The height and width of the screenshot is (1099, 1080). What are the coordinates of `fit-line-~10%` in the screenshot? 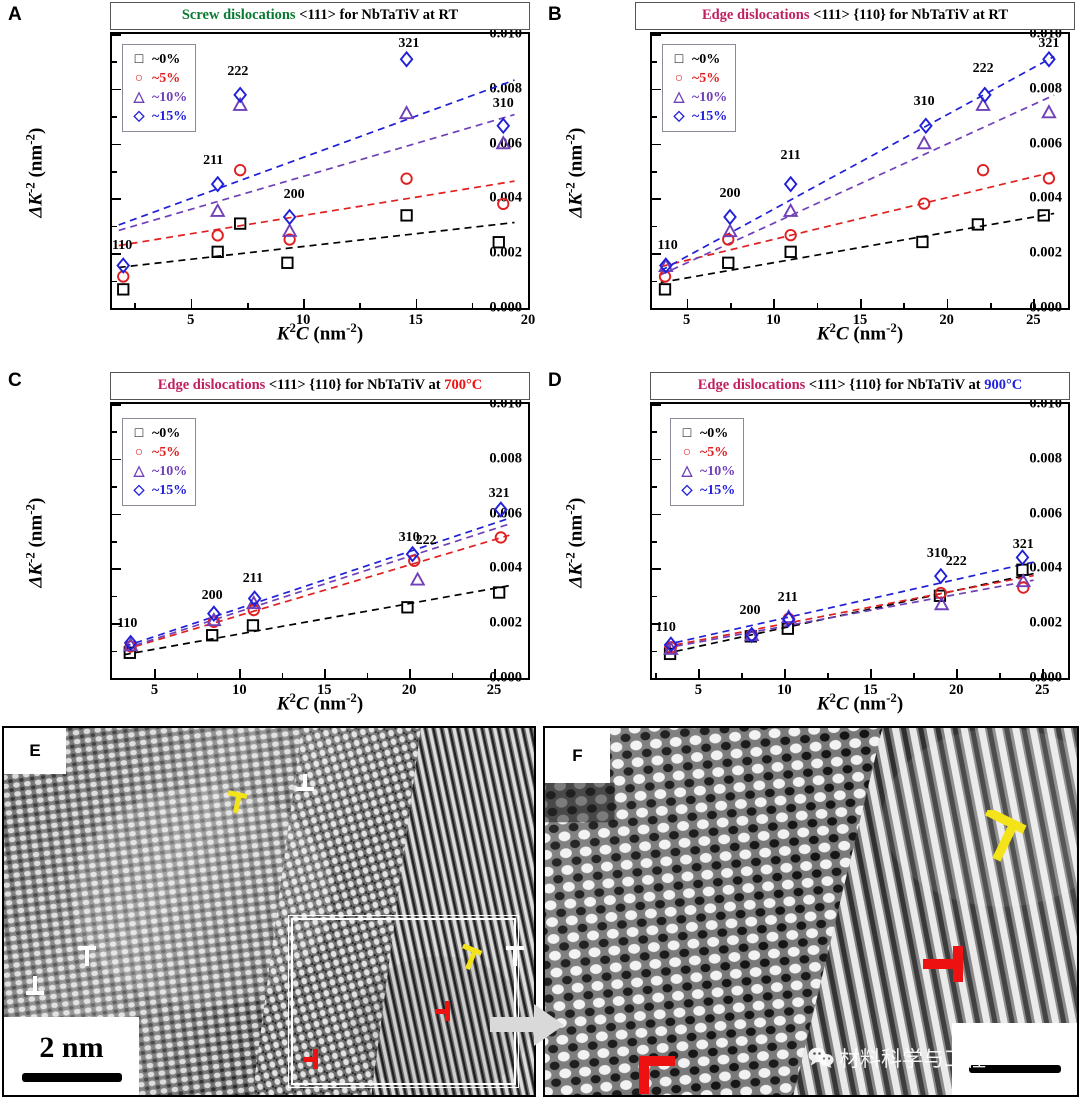 It's located at (316, 172).